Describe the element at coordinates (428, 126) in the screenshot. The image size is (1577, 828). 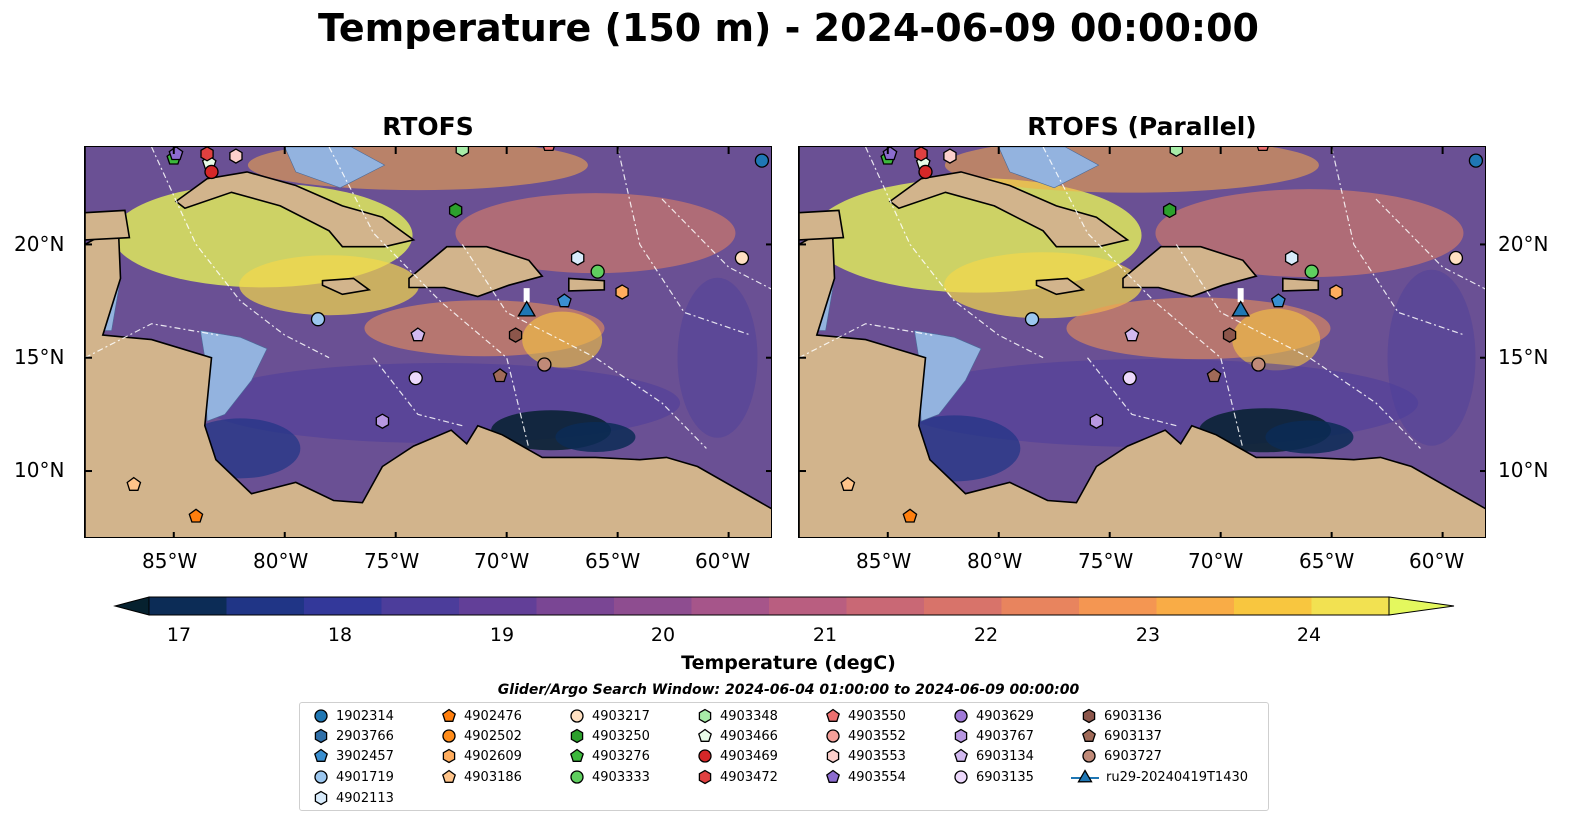
I see `panel-title-rtofs: RTOFS` at that location.